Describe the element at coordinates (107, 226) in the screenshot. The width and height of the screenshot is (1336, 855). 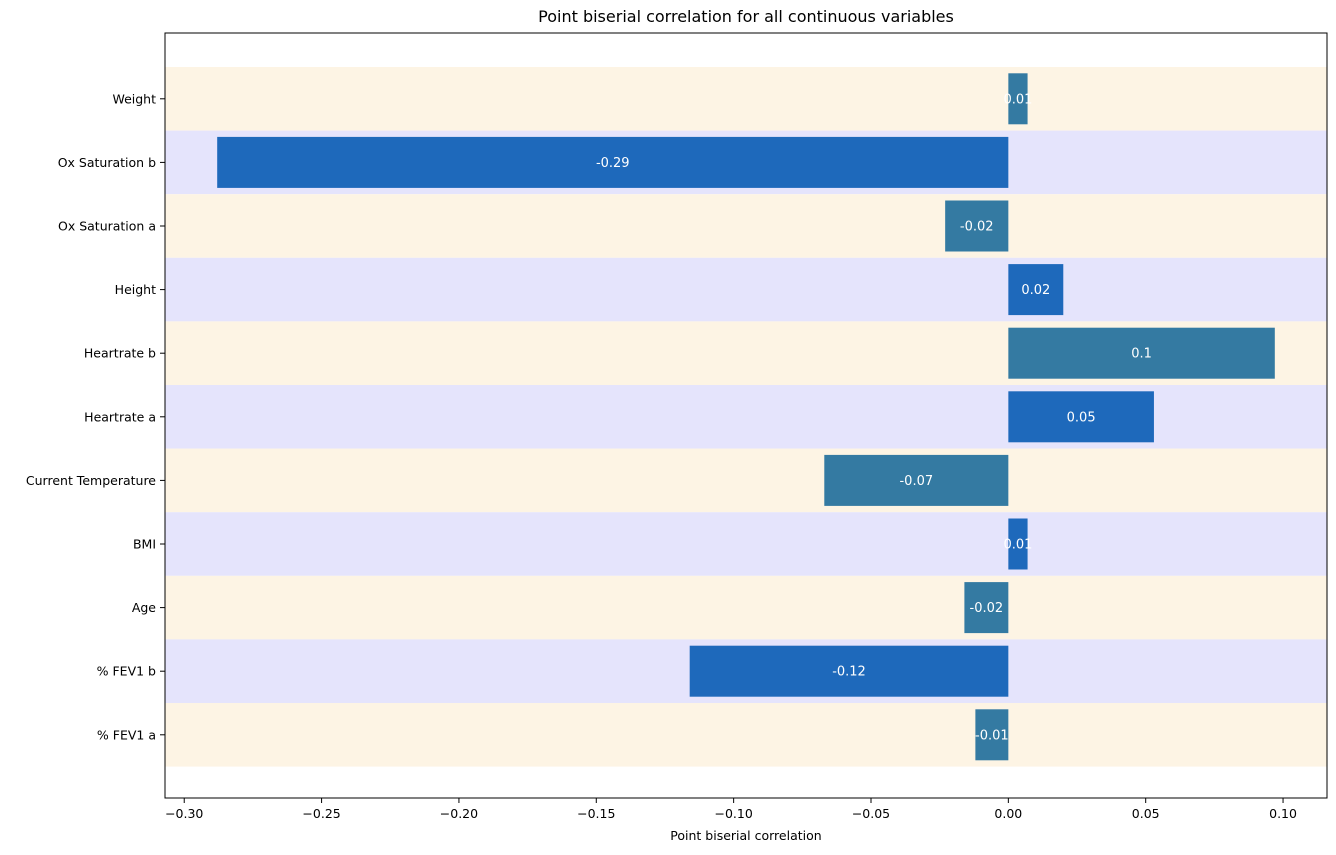
I see `y-tick-label: Ox Saturation a` at that location.